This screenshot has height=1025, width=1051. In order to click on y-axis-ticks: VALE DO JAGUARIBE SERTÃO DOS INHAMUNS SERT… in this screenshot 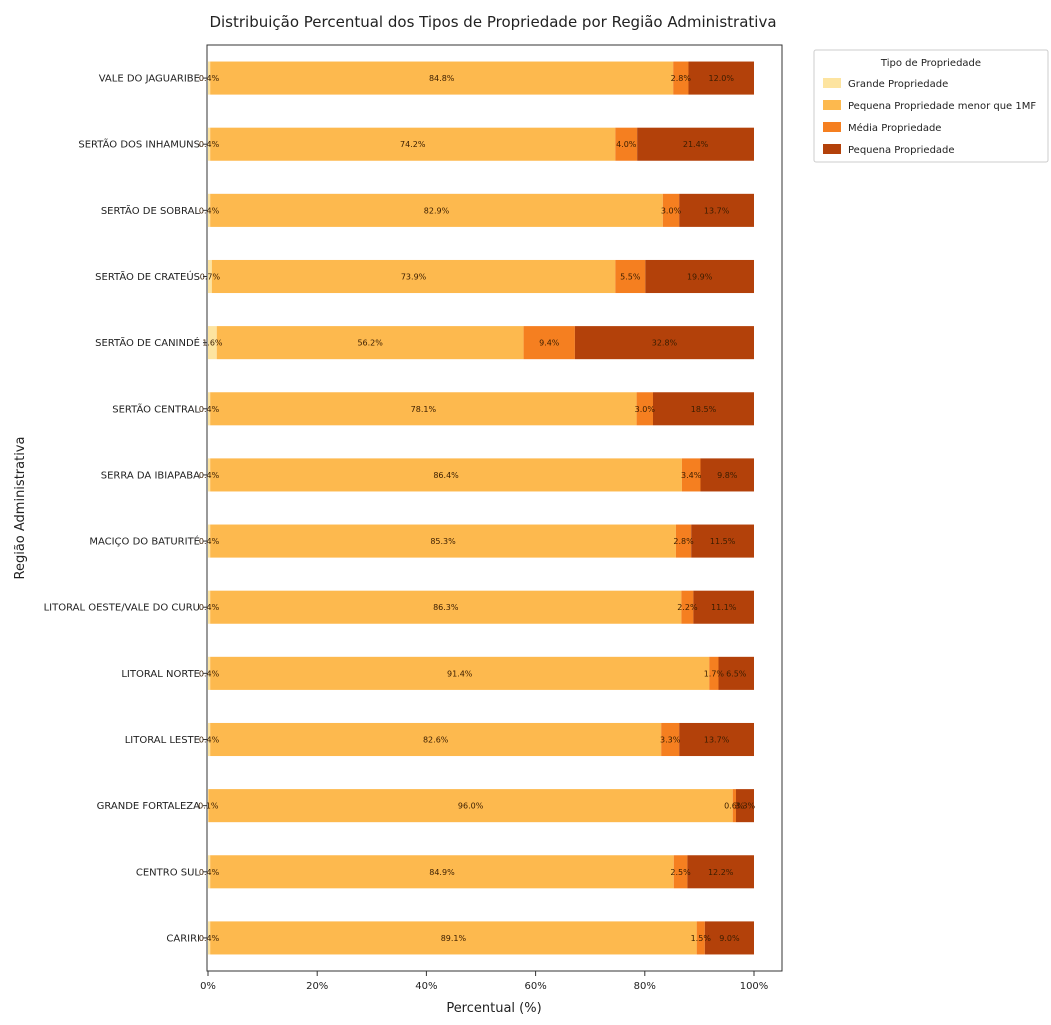, I will do `click(125, 509)`.